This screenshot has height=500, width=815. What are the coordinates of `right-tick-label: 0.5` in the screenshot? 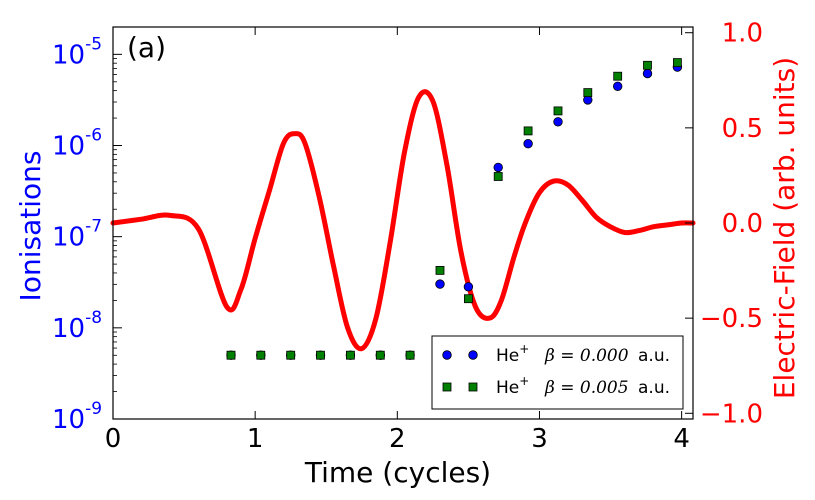 It's located at (742, 129).